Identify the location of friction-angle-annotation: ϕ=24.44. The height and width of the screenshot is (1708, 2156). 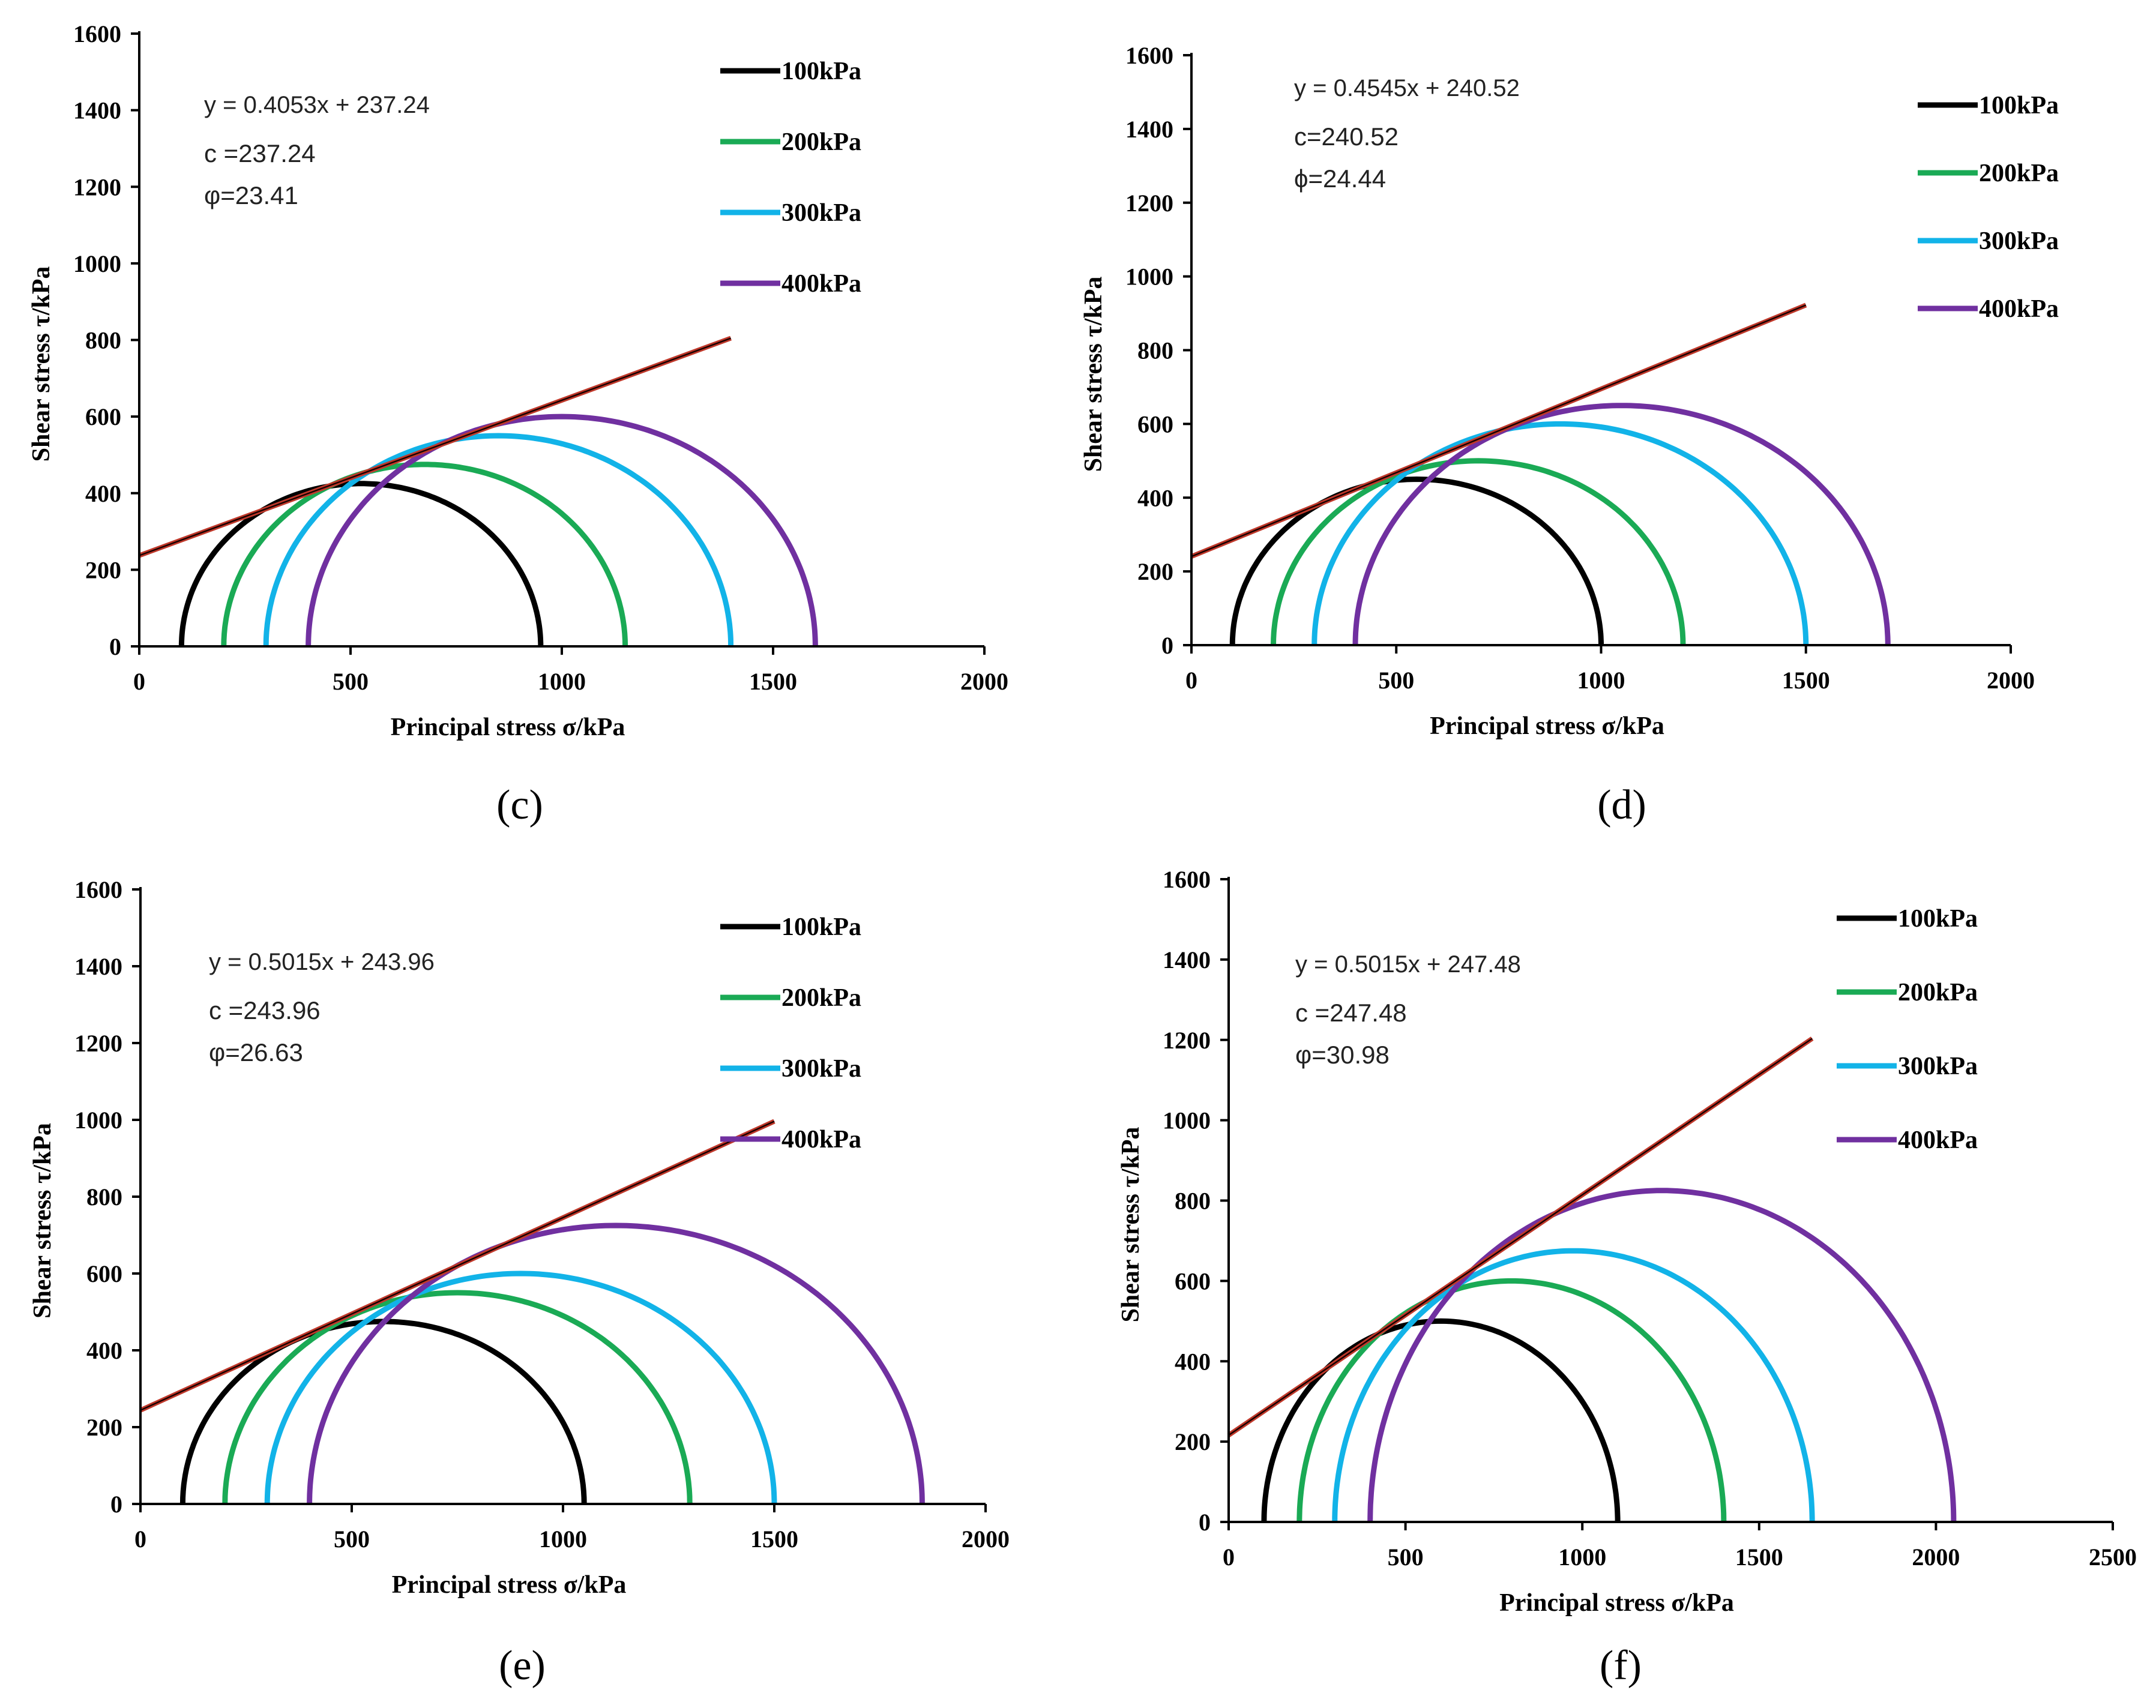
(1340, 178).